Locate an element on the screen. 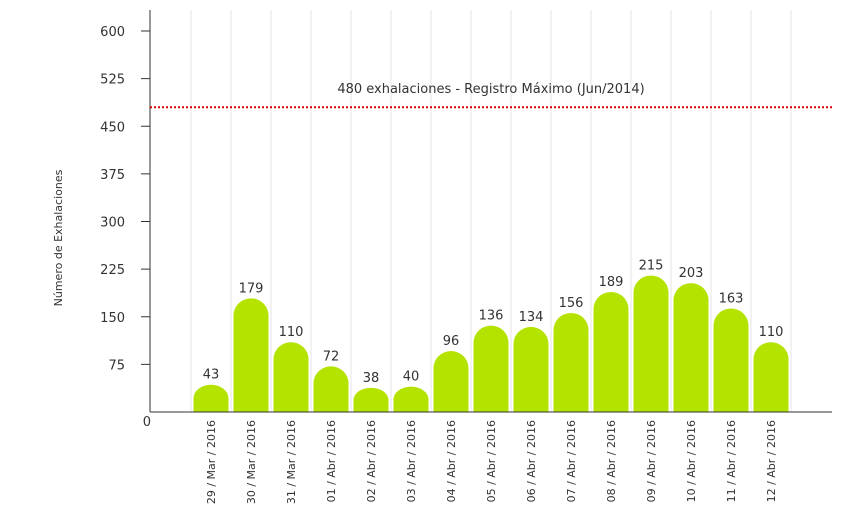  x-tick-label: 01 / Abr / 2016 is located at coordinates (331, 461).